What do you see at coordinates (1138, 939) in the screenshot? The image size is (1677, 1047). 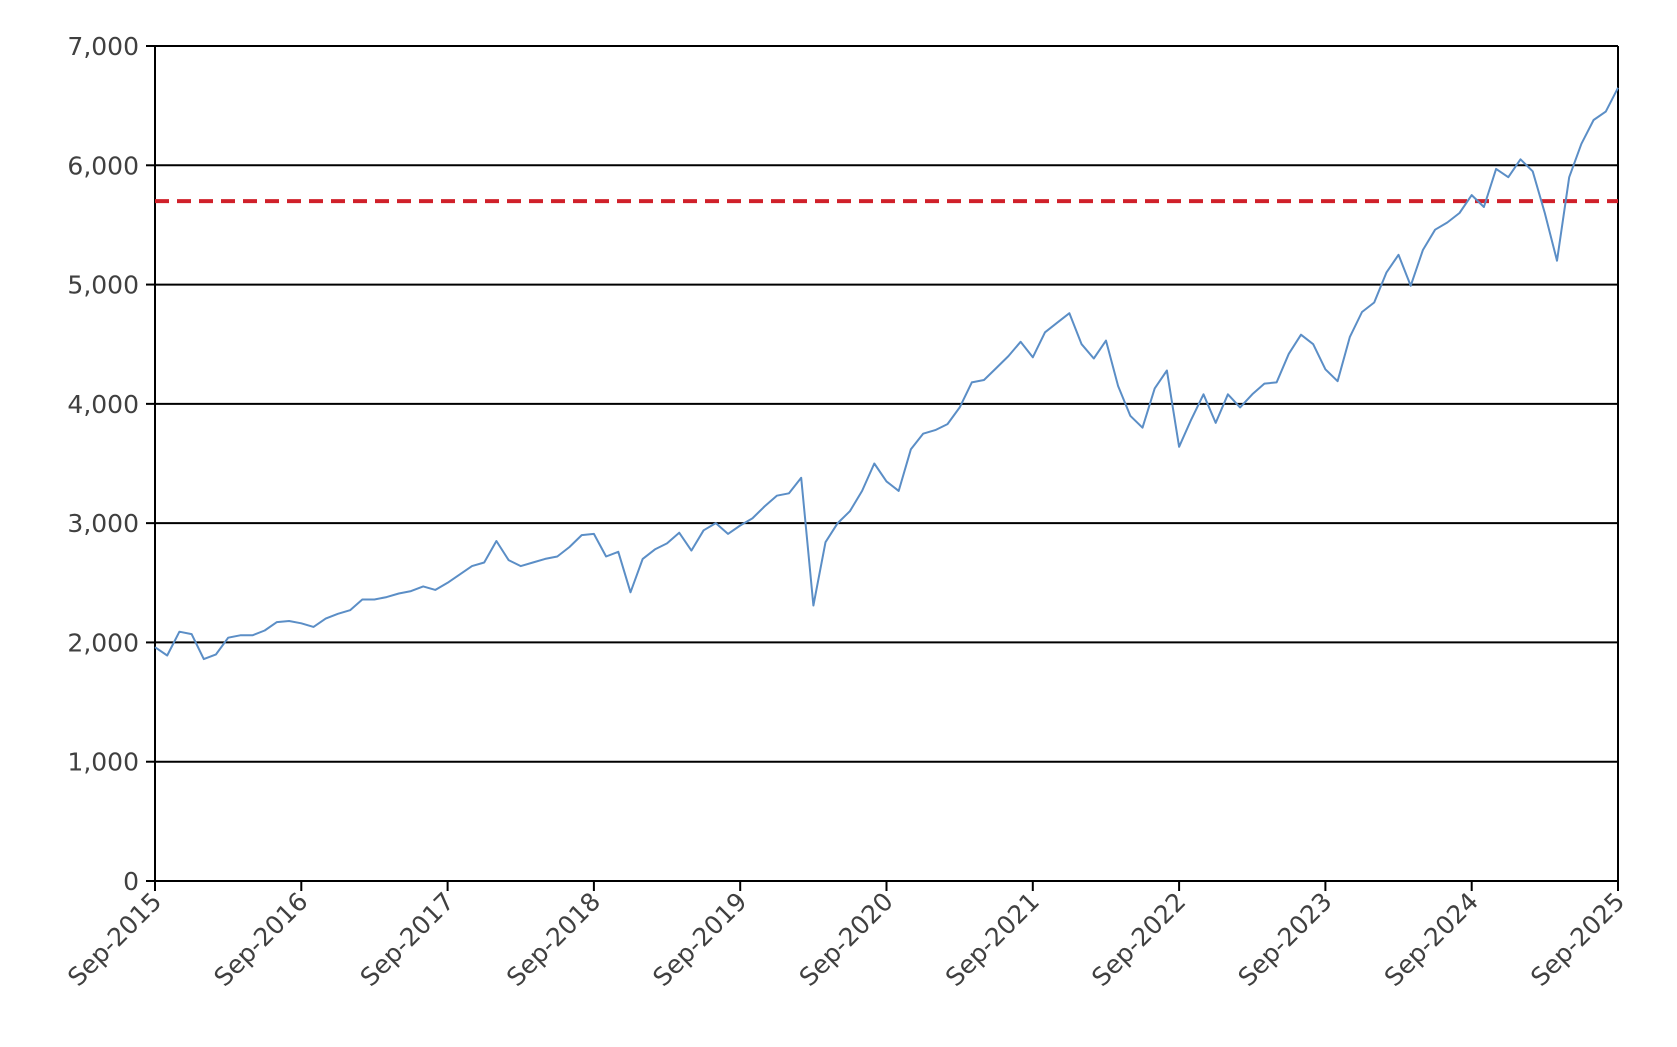 I see `x-tick-label: Sep-2022` at bounding box center [1138, 939].